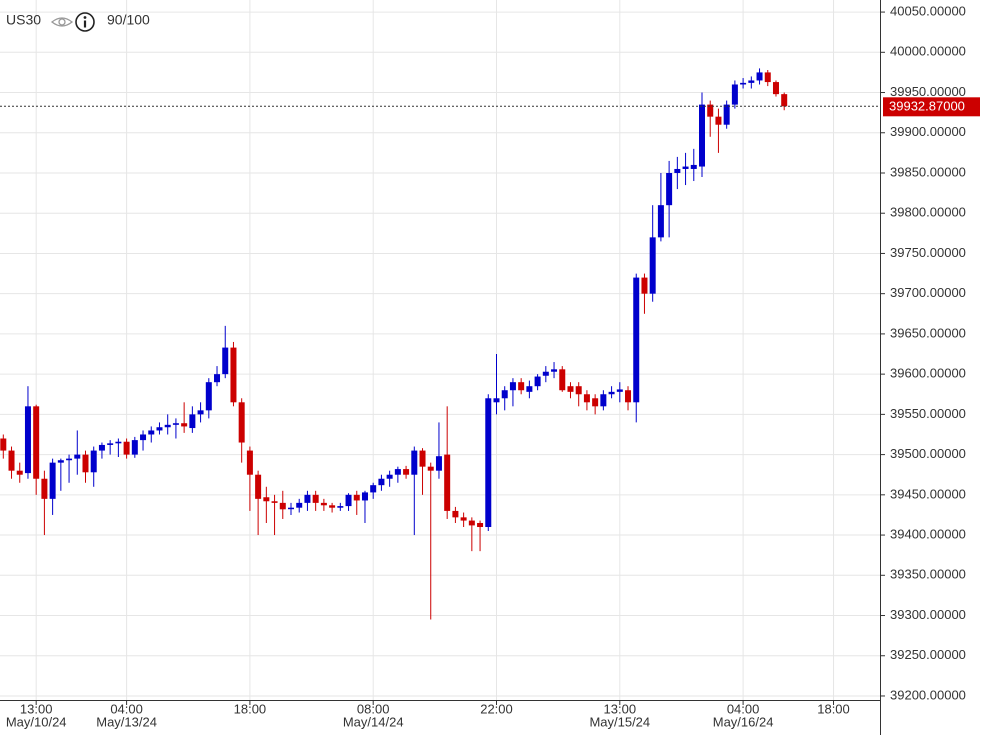 This screenshot has height=735, width=987. I want to click on y-tick-label: 39550.00000, so click(928, 413).